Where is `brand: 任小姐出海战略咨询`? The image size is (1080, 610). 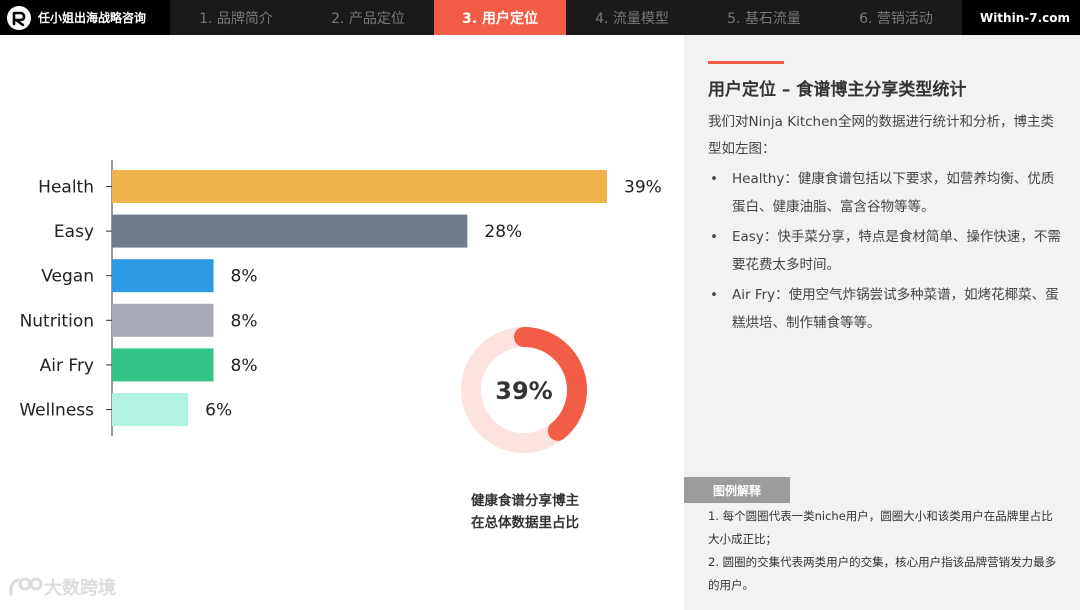
brand: 任小姐出海战略咨询 is located at coordinates (73, 17).